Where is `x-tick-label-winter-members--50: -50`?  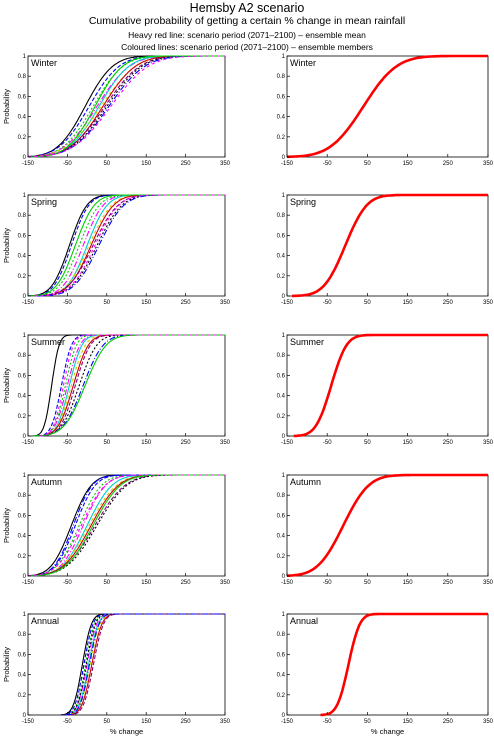 x-tick-label-winter-members--50: -50 is located at coordinates (67, 164).